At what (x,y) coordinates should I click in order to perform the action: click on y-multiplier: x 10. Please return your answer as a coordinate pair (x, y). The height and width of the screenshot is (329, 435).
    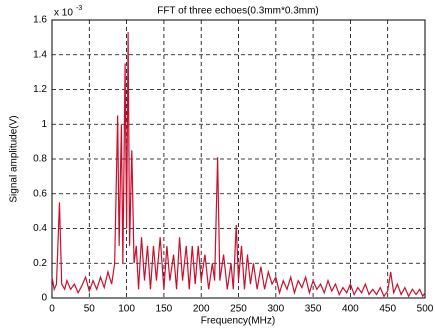
    Looking at the image, I should click on (63, 13).